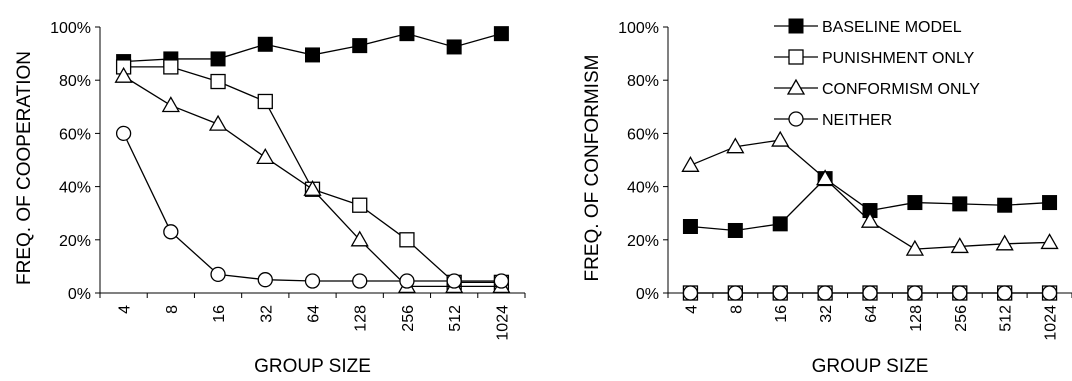 The height and width of the screenshot is (381, 1072). I want to click on legend-item-punishment-only: PUNISHMENT ONLY, so click(874, 58).